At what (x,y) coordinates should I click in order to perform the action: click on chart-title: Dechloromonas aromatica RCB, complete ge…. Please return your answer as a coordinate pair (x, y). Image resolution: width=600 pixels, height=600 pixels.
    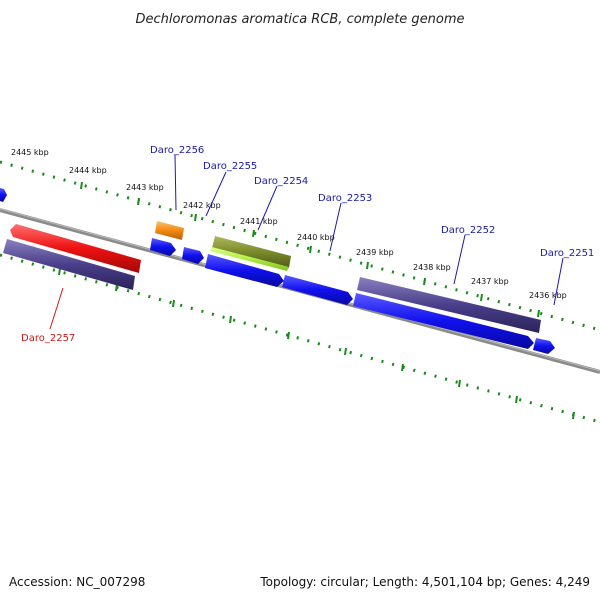
    Looking at the image, I should click on (299, 19).